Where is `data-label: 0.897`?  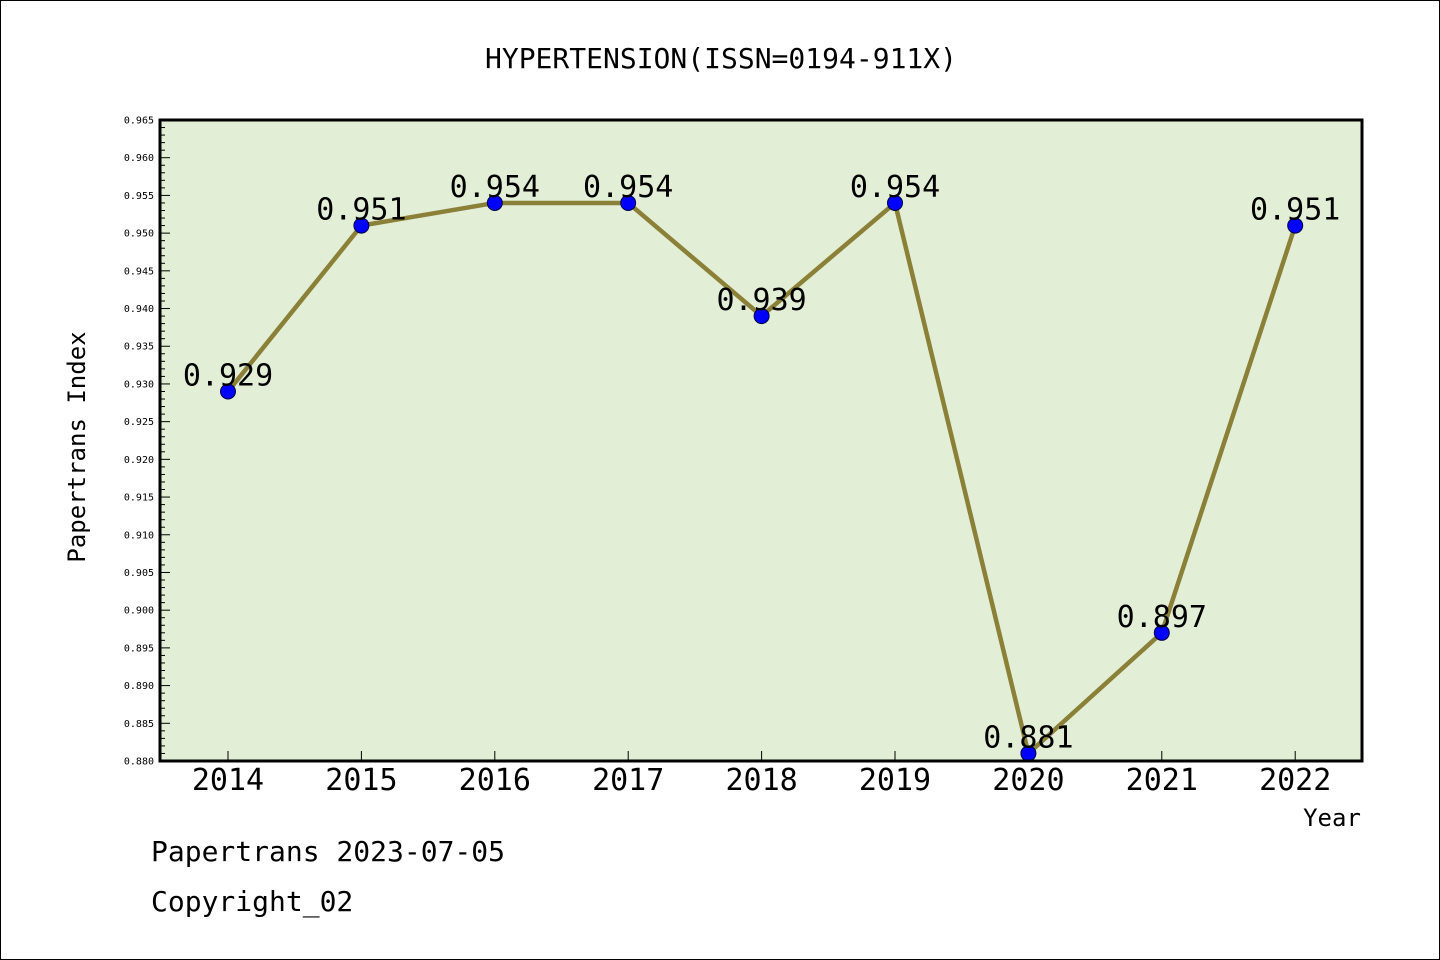 data-label: 0.897 is located at coordinates (1162, 617).